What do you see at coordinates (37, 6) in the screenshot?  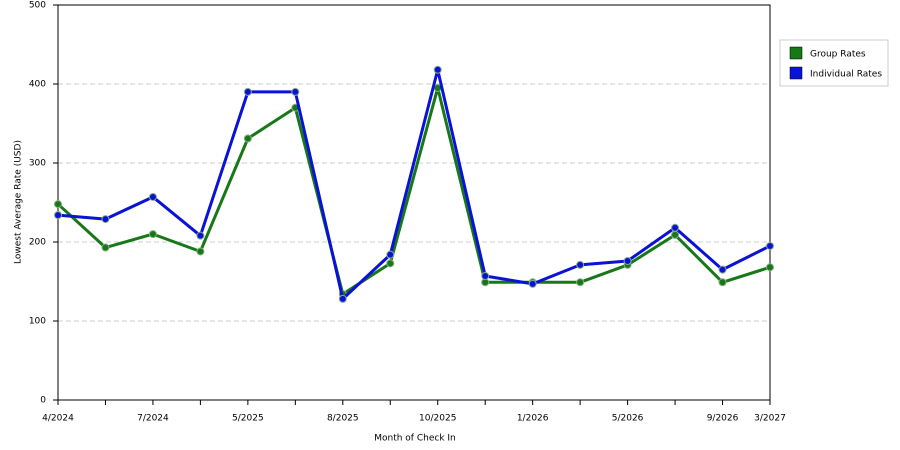 I see `y-tick-label: 500` at bounding box center [37, 6].